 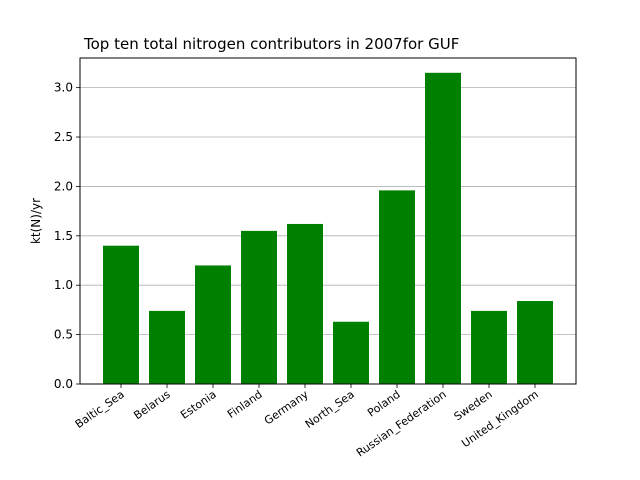 What do you see at coordinates (305, 303) in the screenshot?
I see `bar-germany` at bounding box center [305, 303].